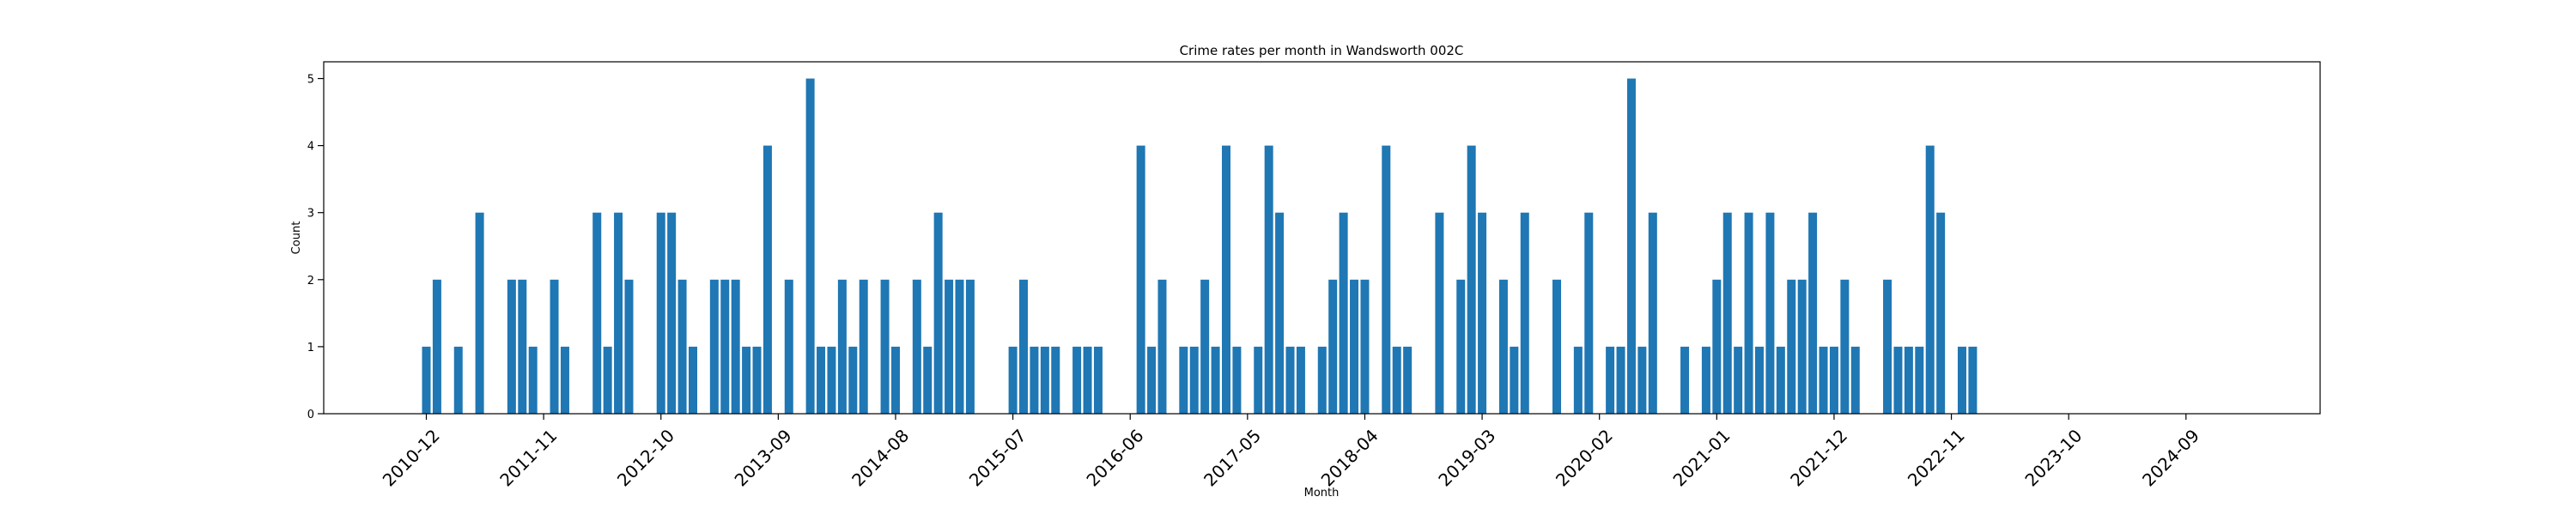 The image size is (2576, 515). I want to click on x-tick-label: 2012-10, so click(645, 457).